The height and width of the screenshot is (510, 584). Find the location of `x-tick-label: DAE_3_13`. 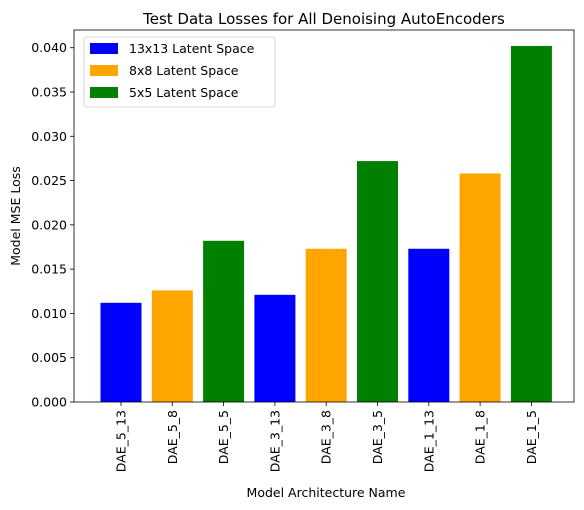

x-tick-label: DAE_3_13 is located at coordinates (274, 441).